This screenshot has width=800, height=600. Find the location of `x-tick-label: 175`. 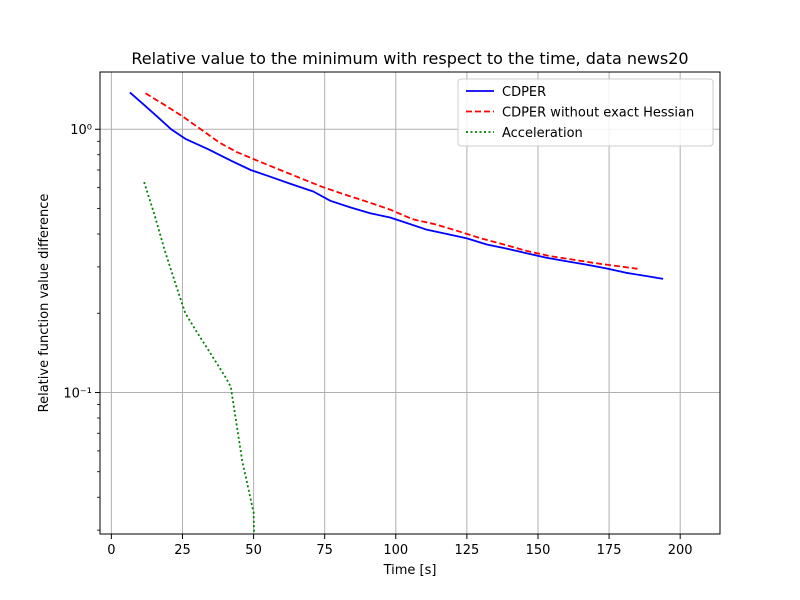

x-tick-label: 175 is located at coordinates (609, 550).